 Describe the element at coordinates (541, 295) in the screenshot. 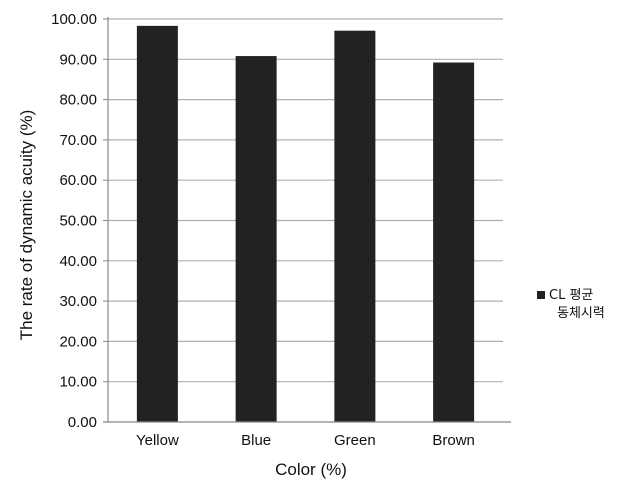

I see `legend-swatch` at that location.